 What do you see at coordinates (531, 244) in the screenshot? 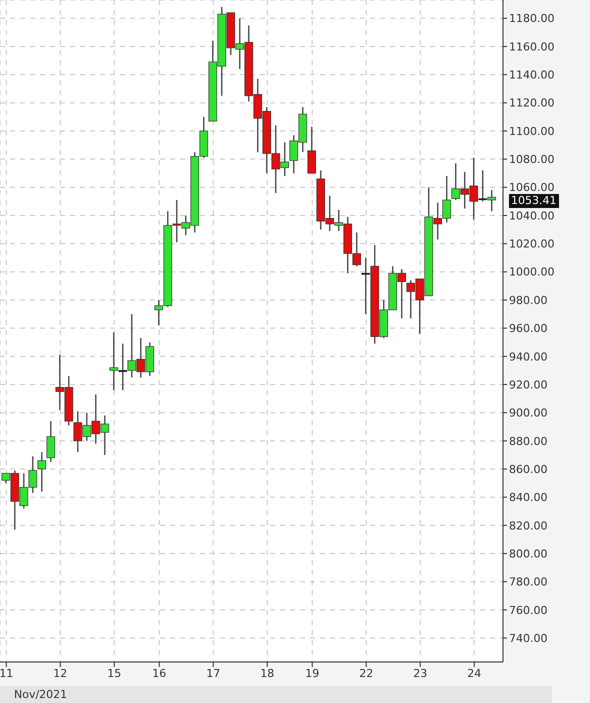
I see `y-tick-label: 1020.00` at bounding box center [531, 244].